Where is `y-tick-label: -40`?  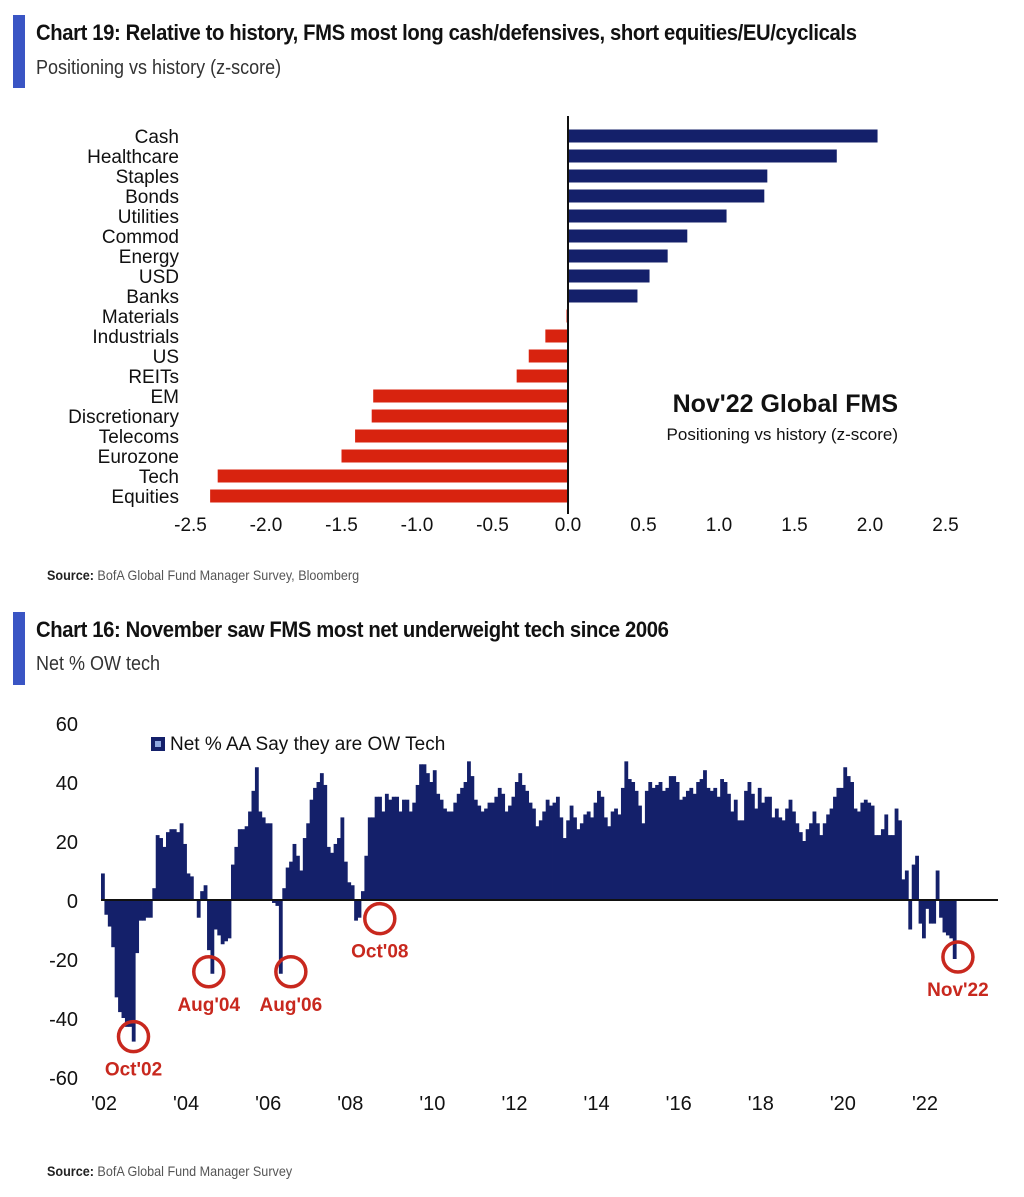 y-tick-label: -40 is located at coordinates (63, 1020).